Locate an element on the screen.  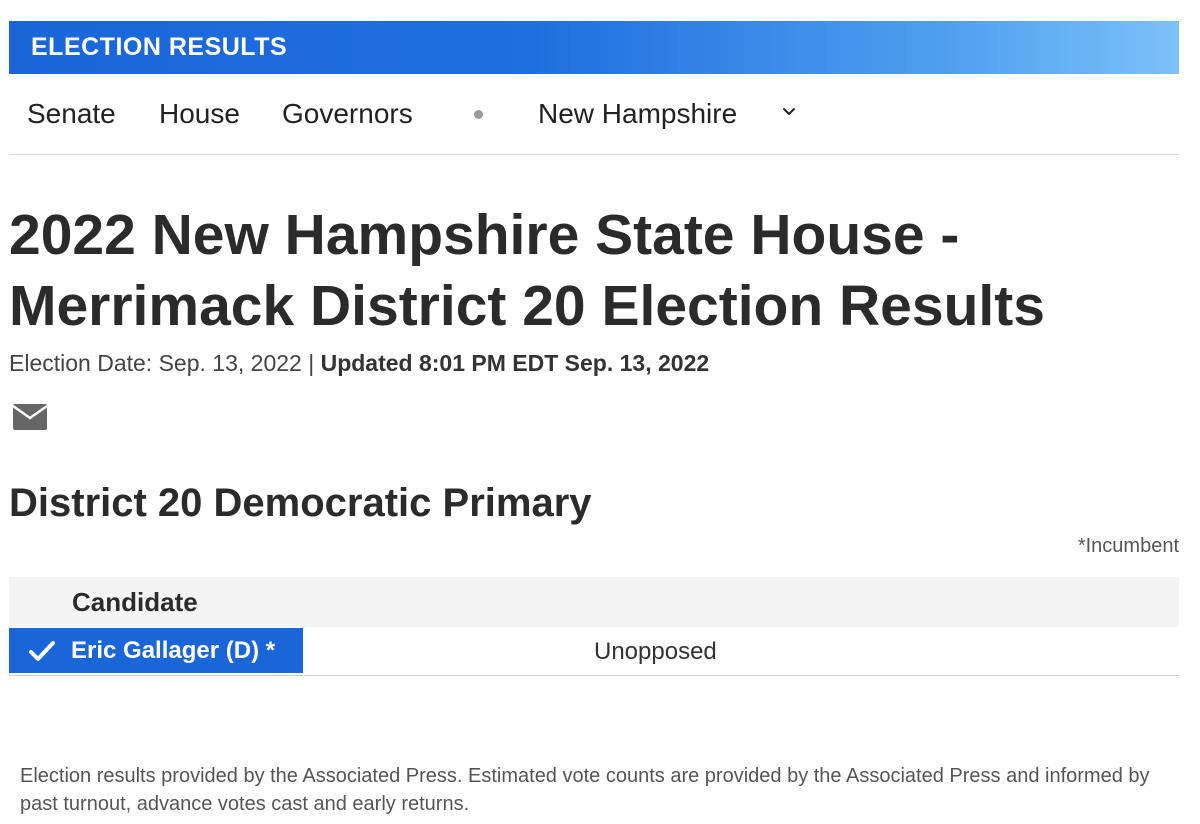
checkmark-icon is located at coordinates (42, 650).